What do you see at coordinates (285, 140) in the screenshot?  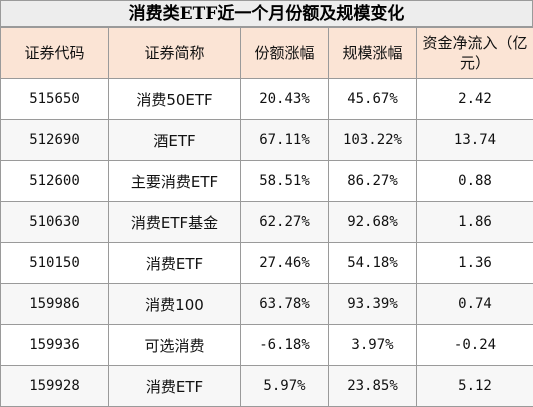 I see `cell-share-change: 67.11%` at bounding box center [285, 140].